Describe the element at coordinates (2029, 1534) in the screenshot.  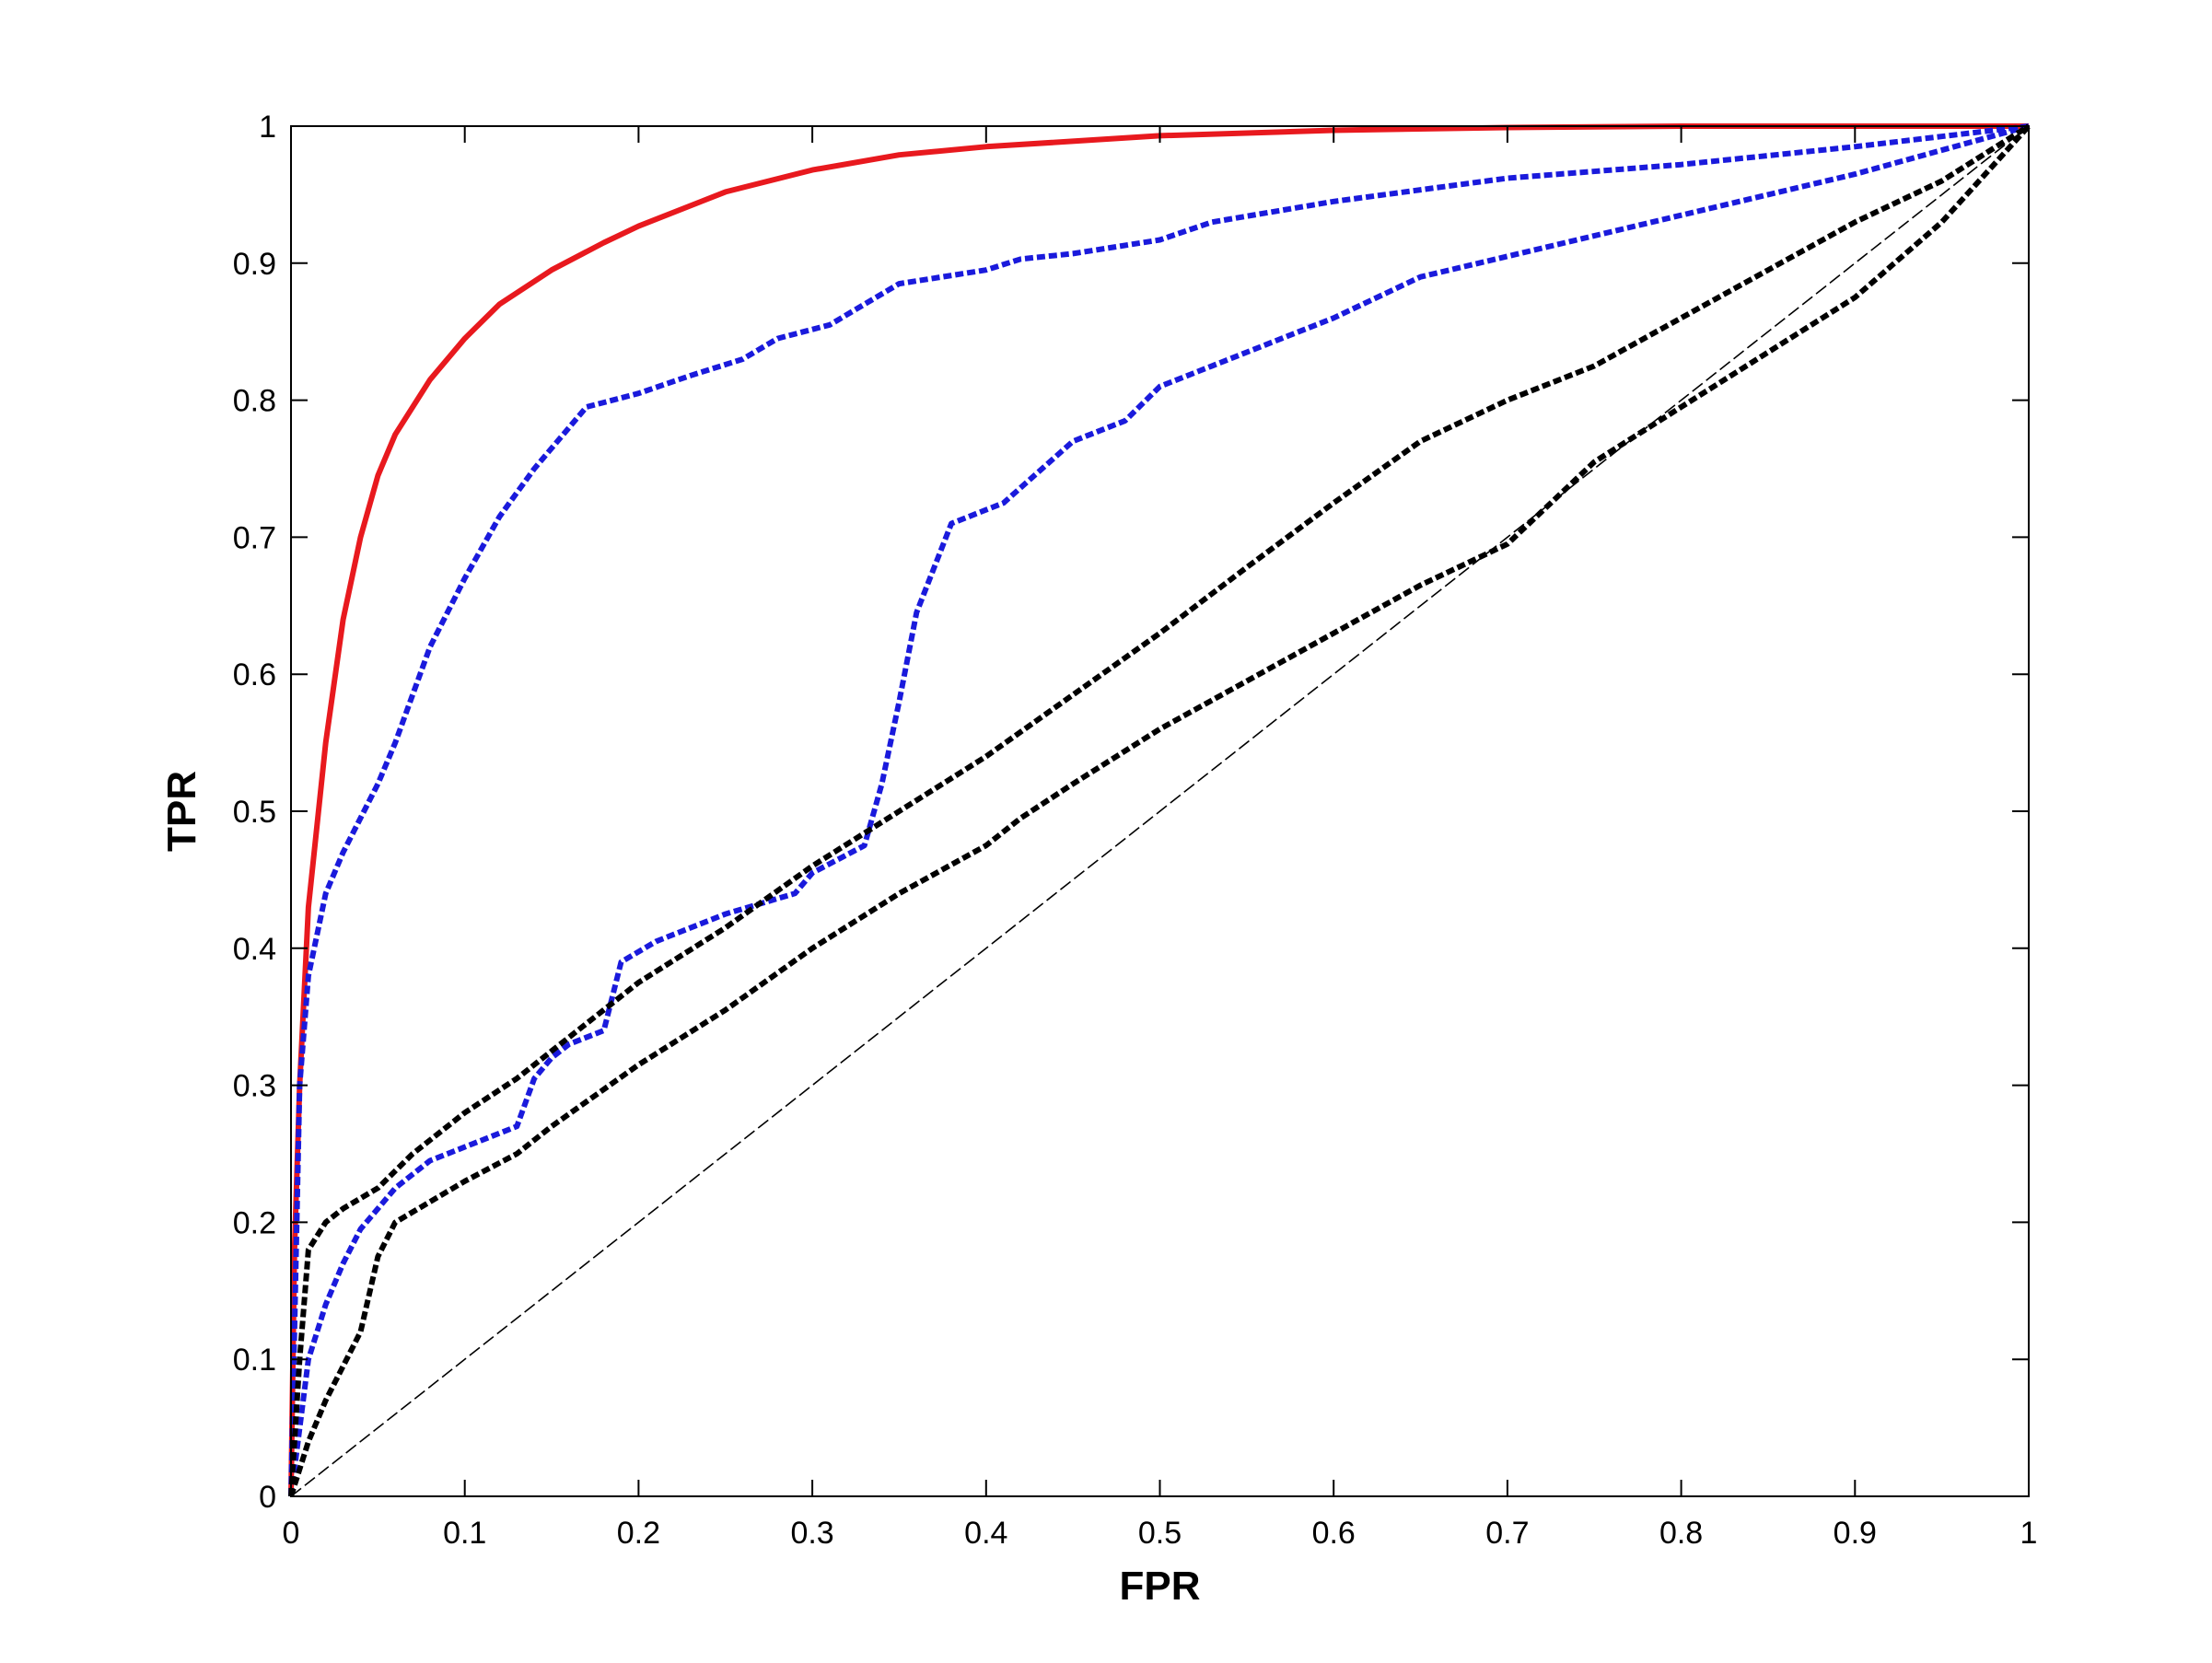
I see `x-tick-label: 1` at that location.